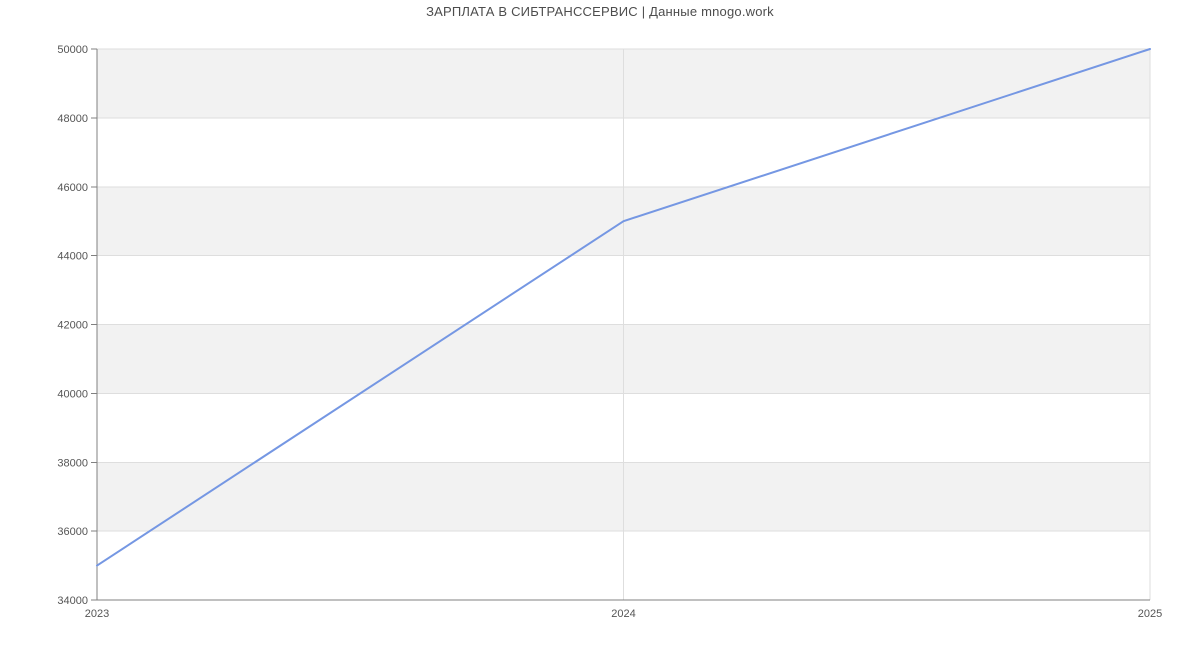  Describe the element at coordinates (97, 614) in the screenshot. I see `x-tick-label: 2023` at that location.